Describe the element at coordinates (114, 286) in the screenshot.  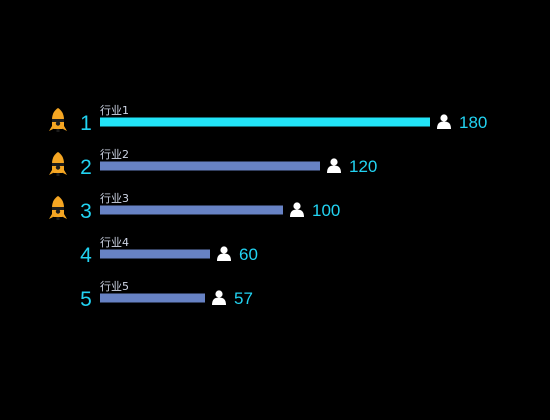
I see `category-label: 行业5` at that location.